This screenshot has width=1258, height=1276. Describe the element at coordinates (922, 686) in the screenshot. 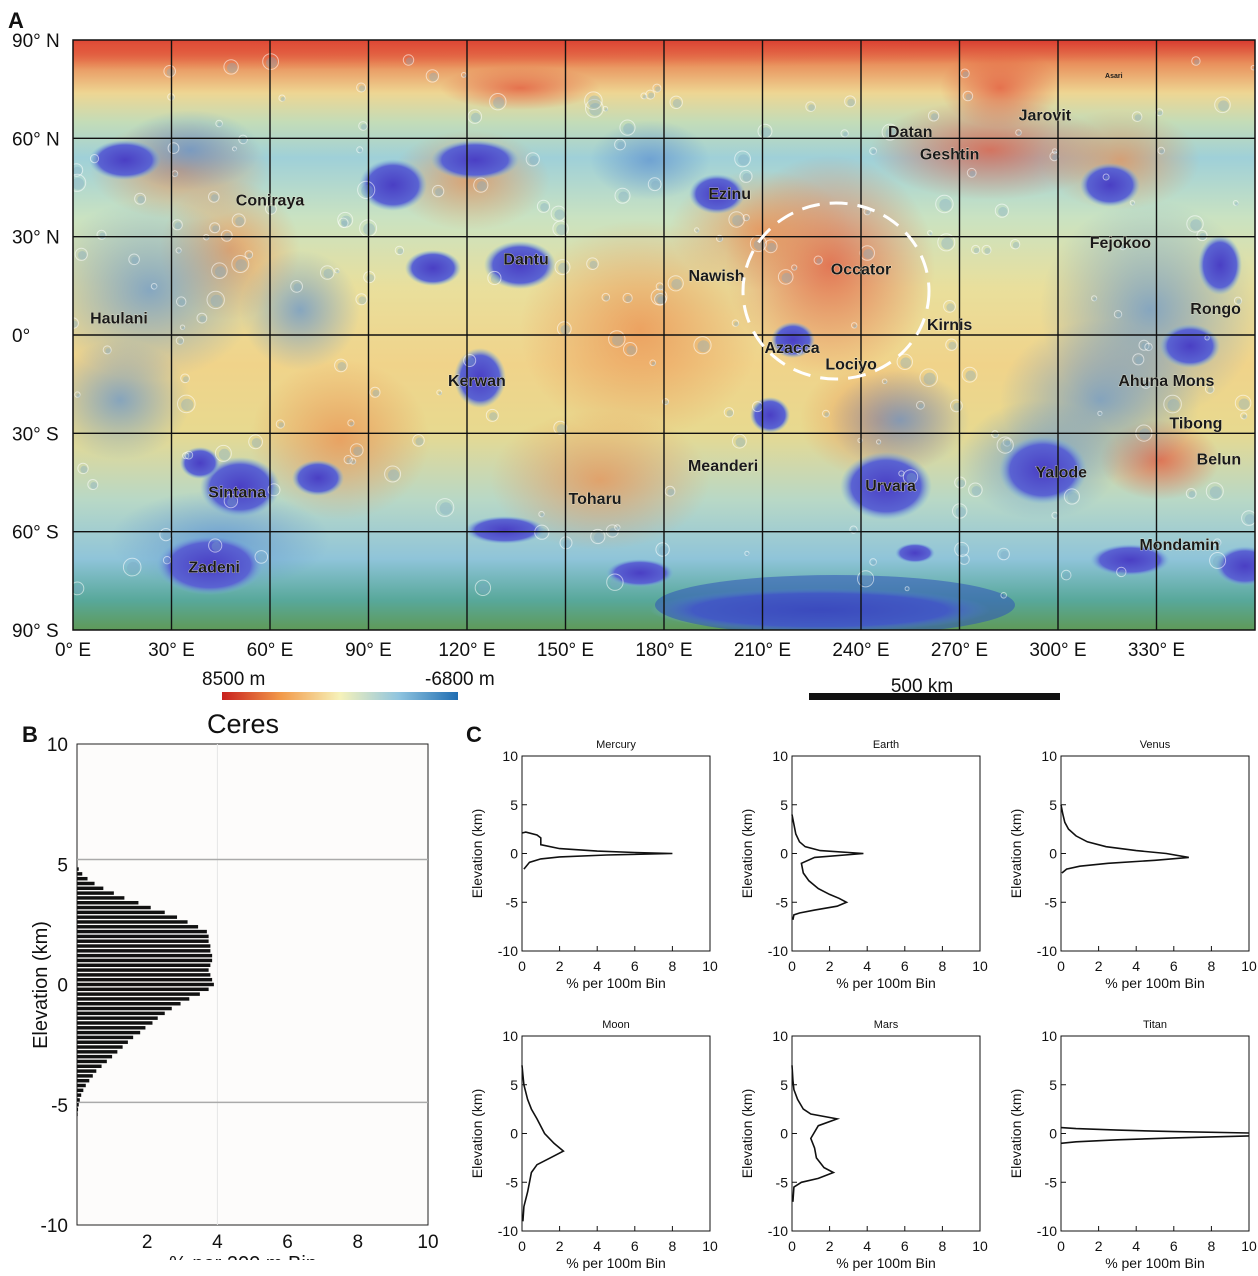

I see `scale-bar-label: 500 km` at that location.